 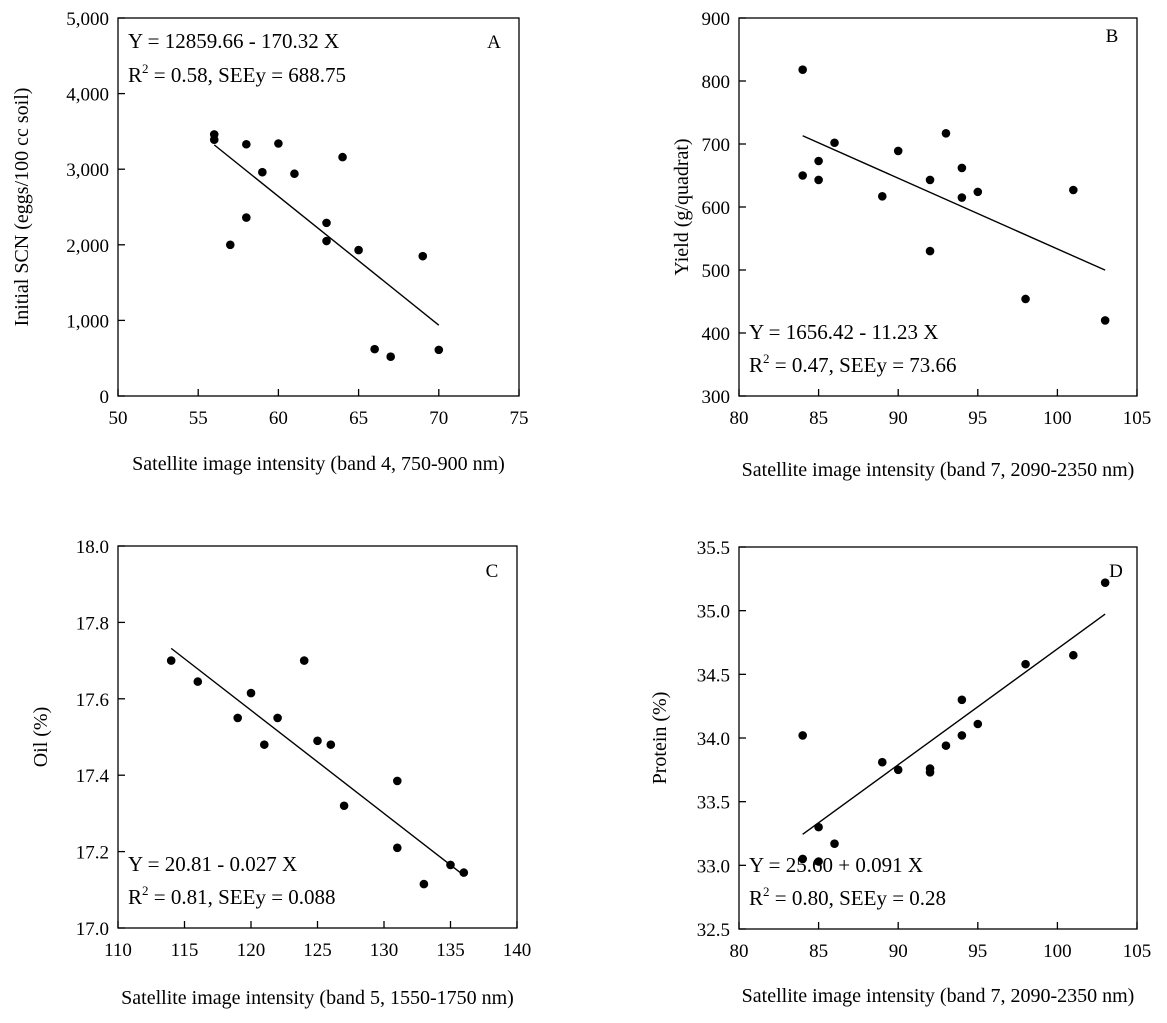 What do you see at coordinates (713, 548) in the screenshot?
I see `y-tick-label: 35.5` at bounding box center [713, 548].